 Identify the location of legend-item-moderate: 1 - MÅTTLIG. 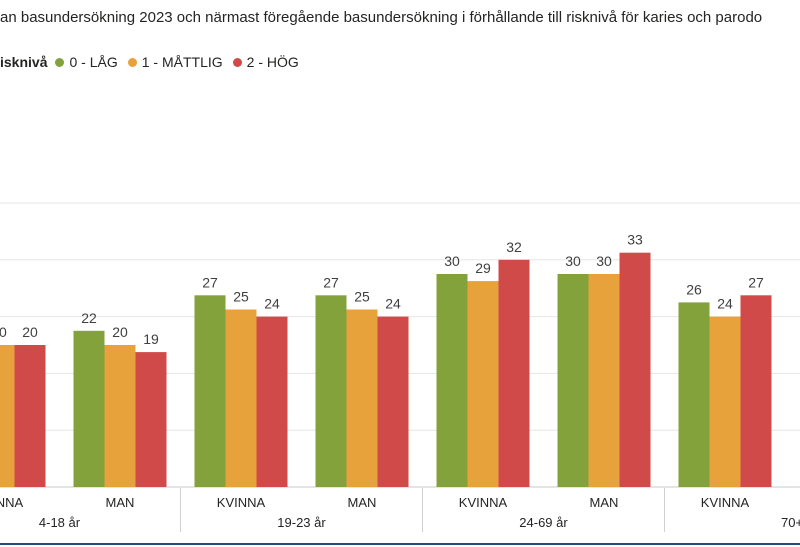
(175, 62).